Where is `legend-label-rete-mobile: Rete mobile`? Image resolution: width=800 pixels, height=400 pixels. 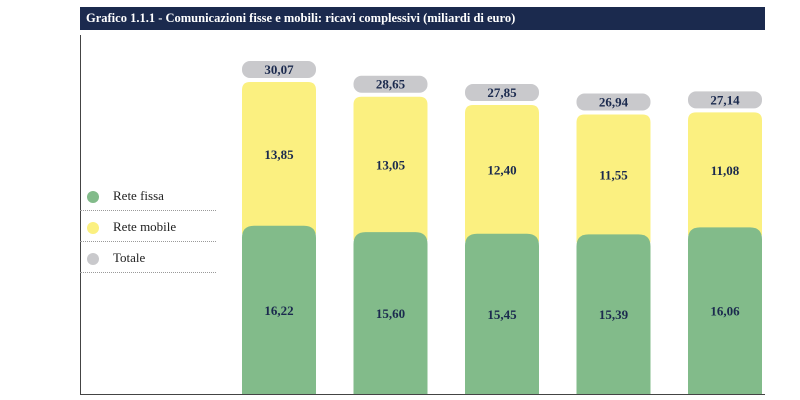 legend-label-rete-mobile: Rete mobile is located at coordinates (145, 226).